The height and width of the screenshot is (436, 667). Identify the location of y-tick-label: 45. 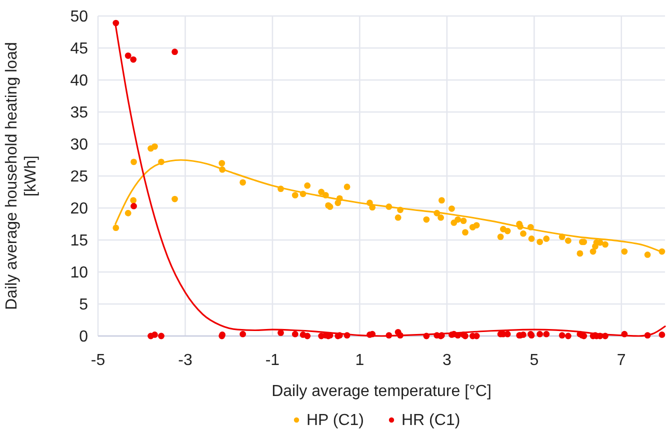
(79, 49).